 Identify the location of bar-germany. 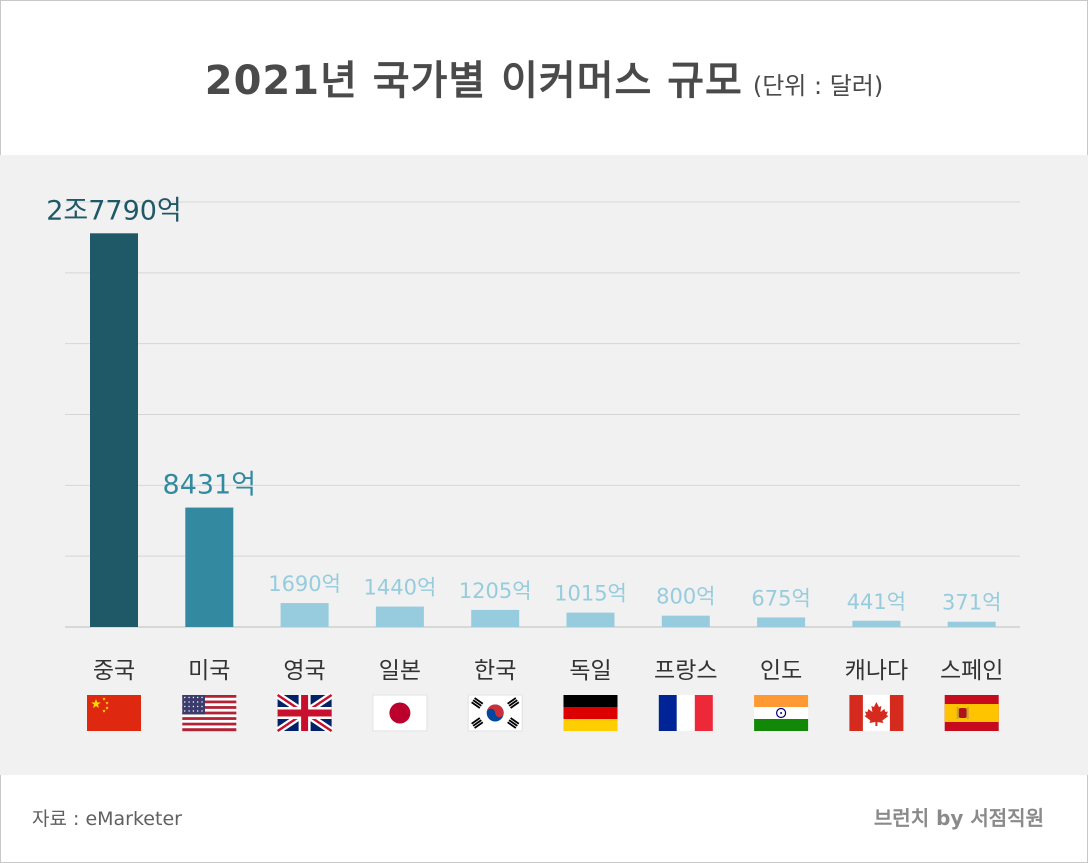
(590, 619).